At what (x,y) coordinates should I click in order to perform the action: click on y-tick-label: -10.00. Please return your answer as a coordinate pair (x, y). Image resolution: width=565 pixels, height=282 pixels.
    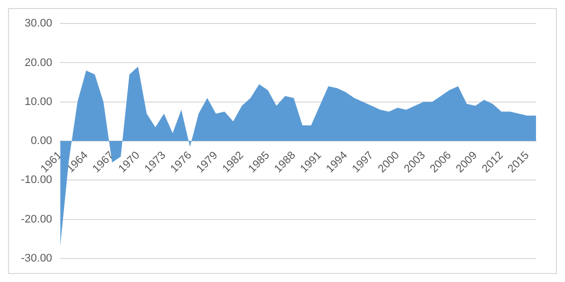
    Looking at the image, I should click on (36, 180).